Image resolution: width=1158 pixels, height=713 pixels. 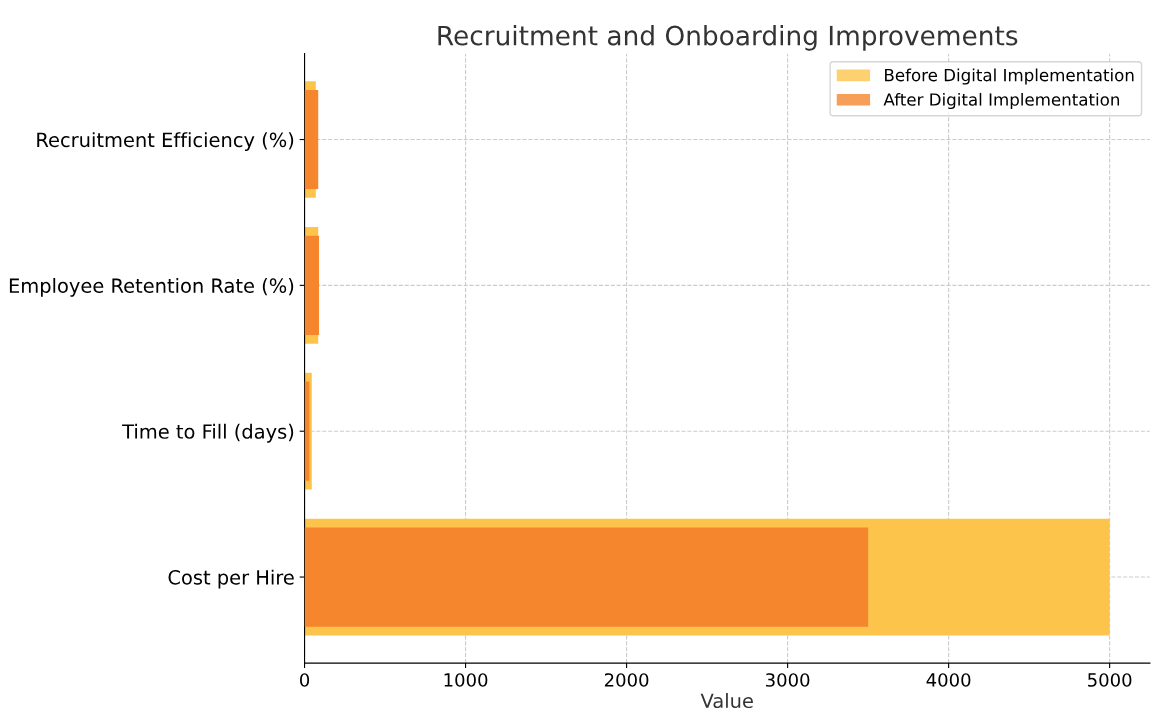 What do you see at coordinates (305, 680) in the screenshot?
I see `x-tick-label: 0` at bounding box center [305, 680].